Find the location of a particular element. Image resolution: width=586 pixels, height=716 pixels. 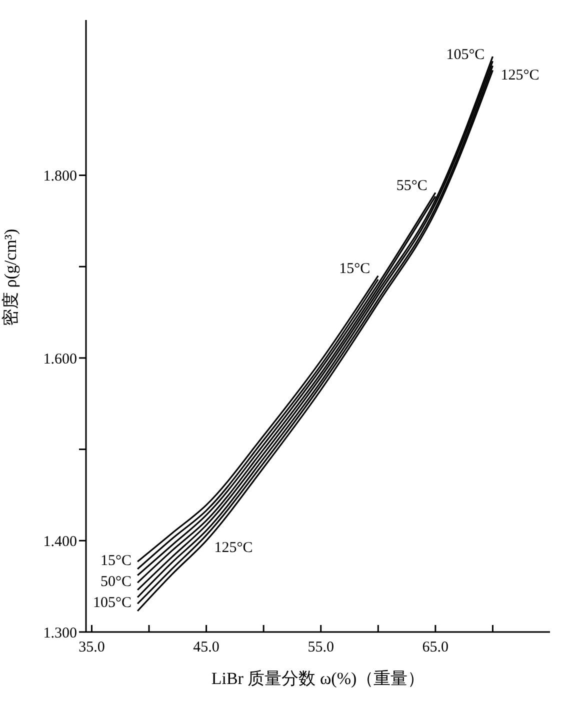

x-tick-label: 55.0 is located at coordinates (321, 648).